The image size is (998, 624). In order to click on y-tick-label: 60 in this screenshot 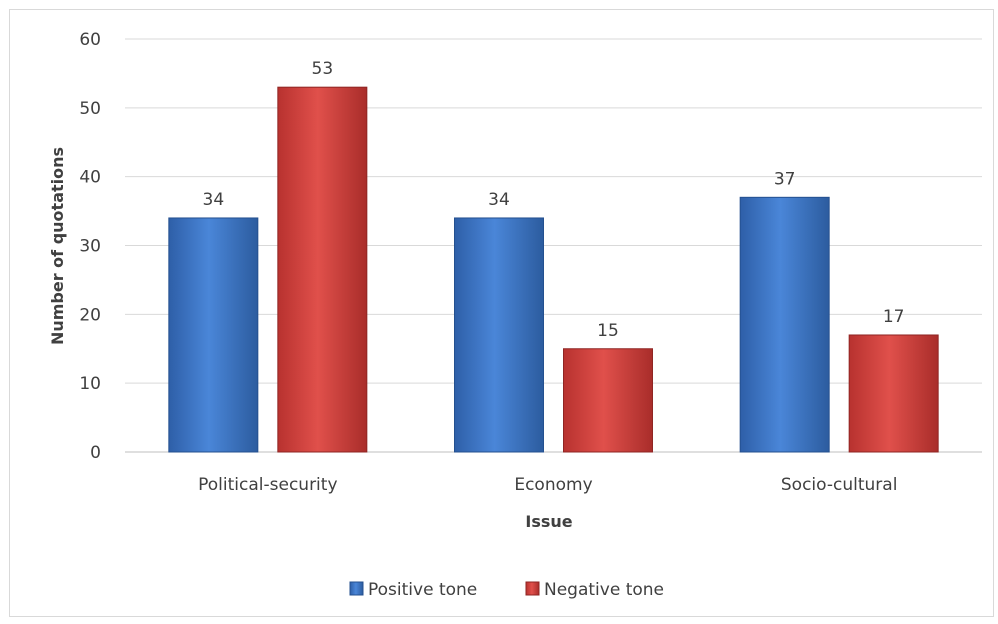, I will do `click(90, 40)`.